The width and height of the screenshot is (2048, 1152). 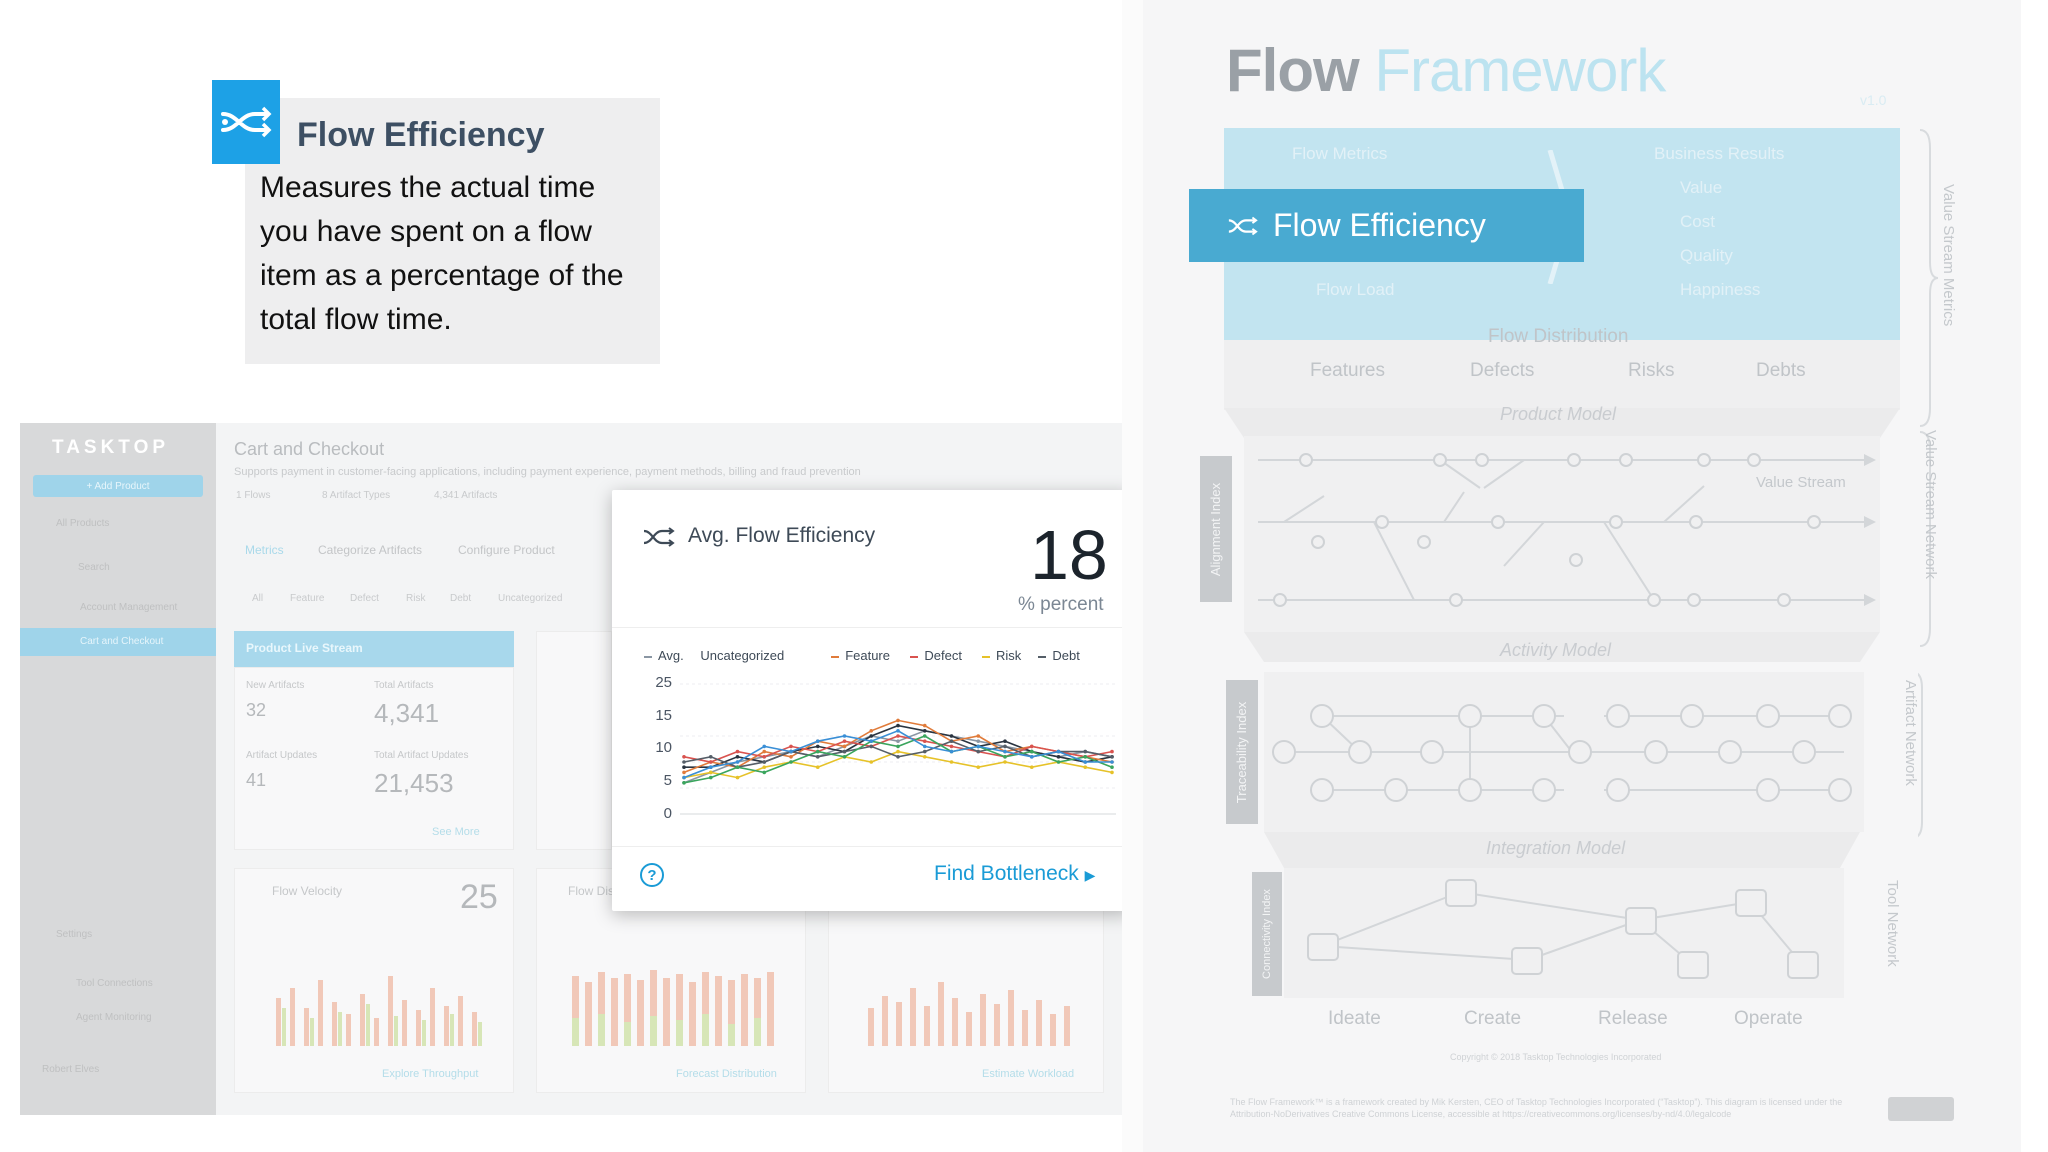 What do you see at coordinates (456, 832) in the screenshot?
I see `see-more-link: See More` at bounding box center [456, 832].